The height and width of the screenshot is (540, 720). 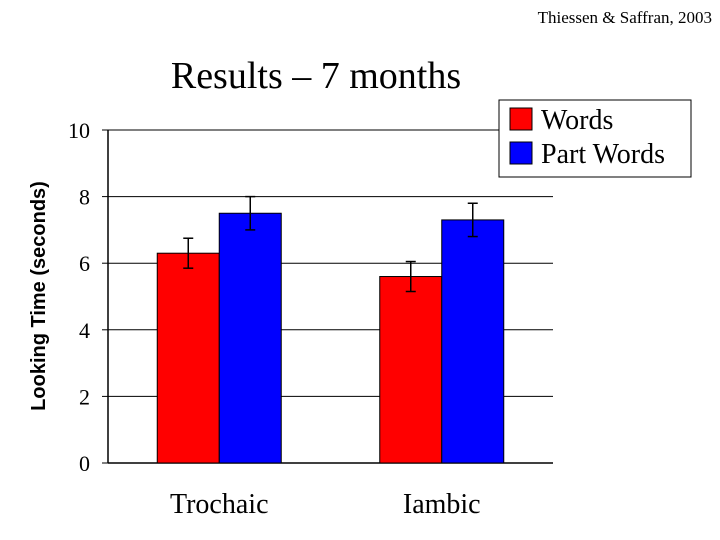 I want to click on legend-label: Words, so click(x=577, y=120).